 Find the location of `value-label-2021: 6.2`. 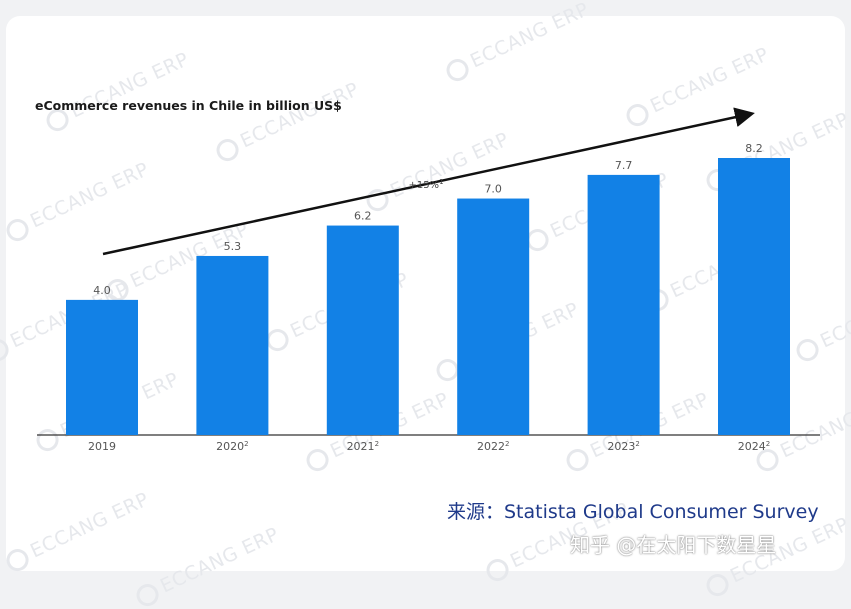

value-label-2021: 6.2 is located at coordinates (363, 216).